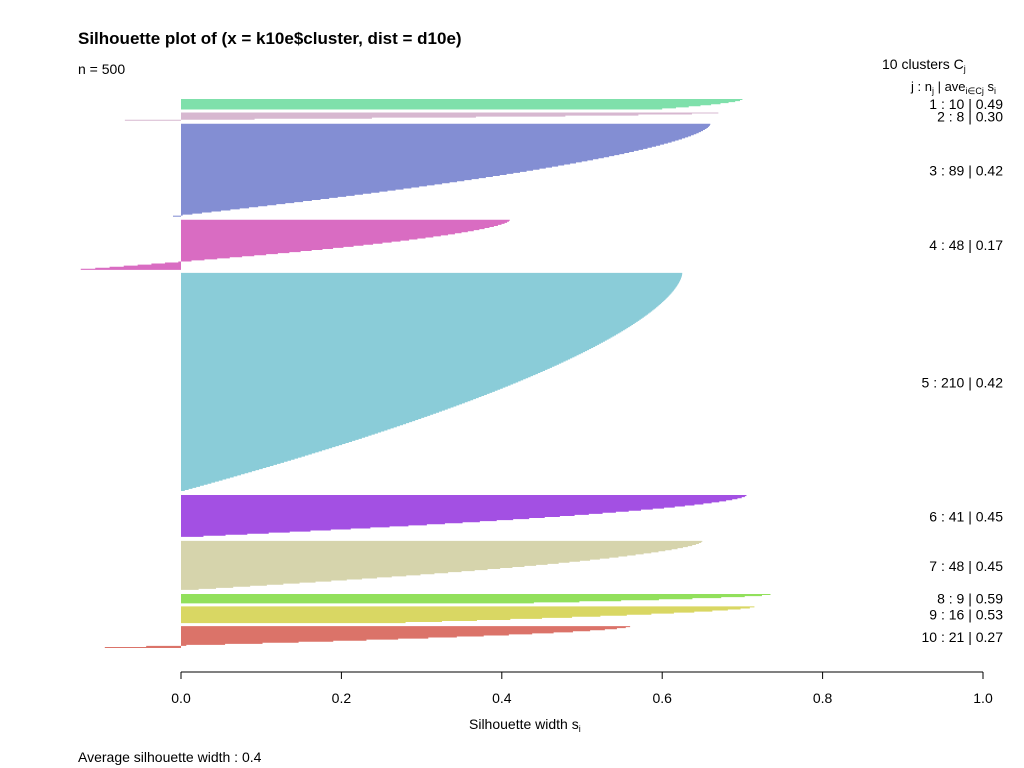 This screenshot has width=1024, height=768. Describe the element at coordinates (974, 91) in the screenshot. I see `legend-header-sub-cj: i∈Cj` at that location.